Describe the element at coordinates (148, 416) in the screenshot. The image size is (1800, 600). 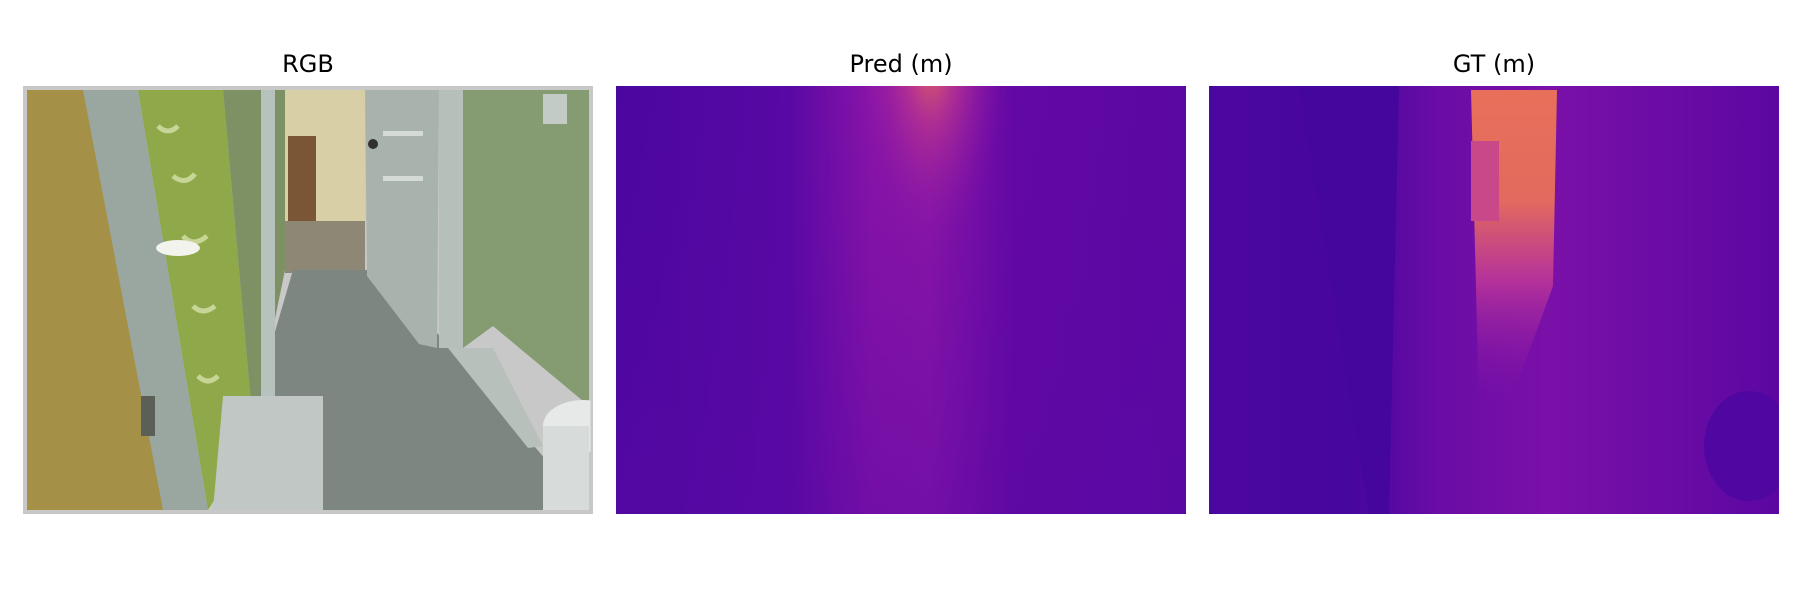
I see `door-hinge` at that location.